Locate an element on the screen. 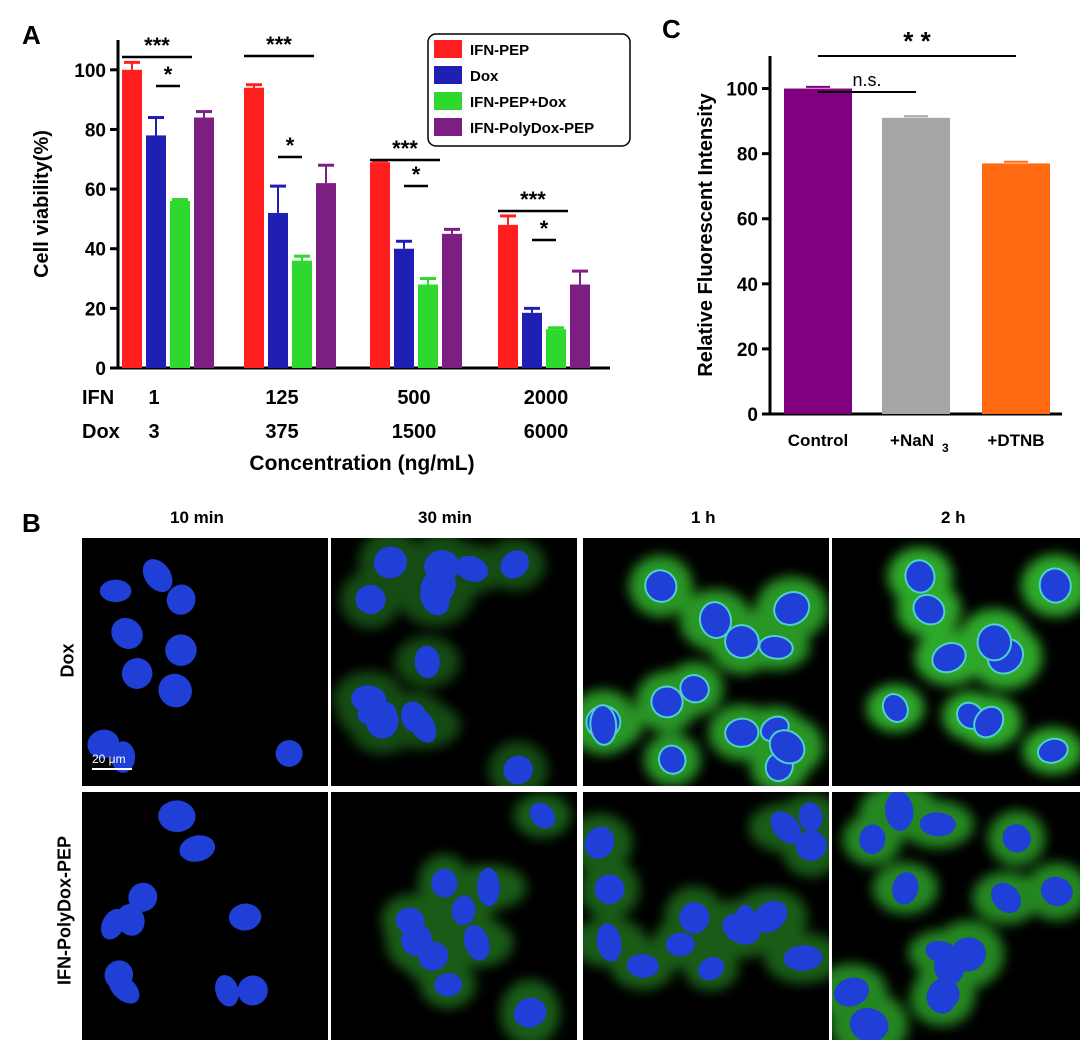  sig-label-0: *** is located at coordinates (157, 45).